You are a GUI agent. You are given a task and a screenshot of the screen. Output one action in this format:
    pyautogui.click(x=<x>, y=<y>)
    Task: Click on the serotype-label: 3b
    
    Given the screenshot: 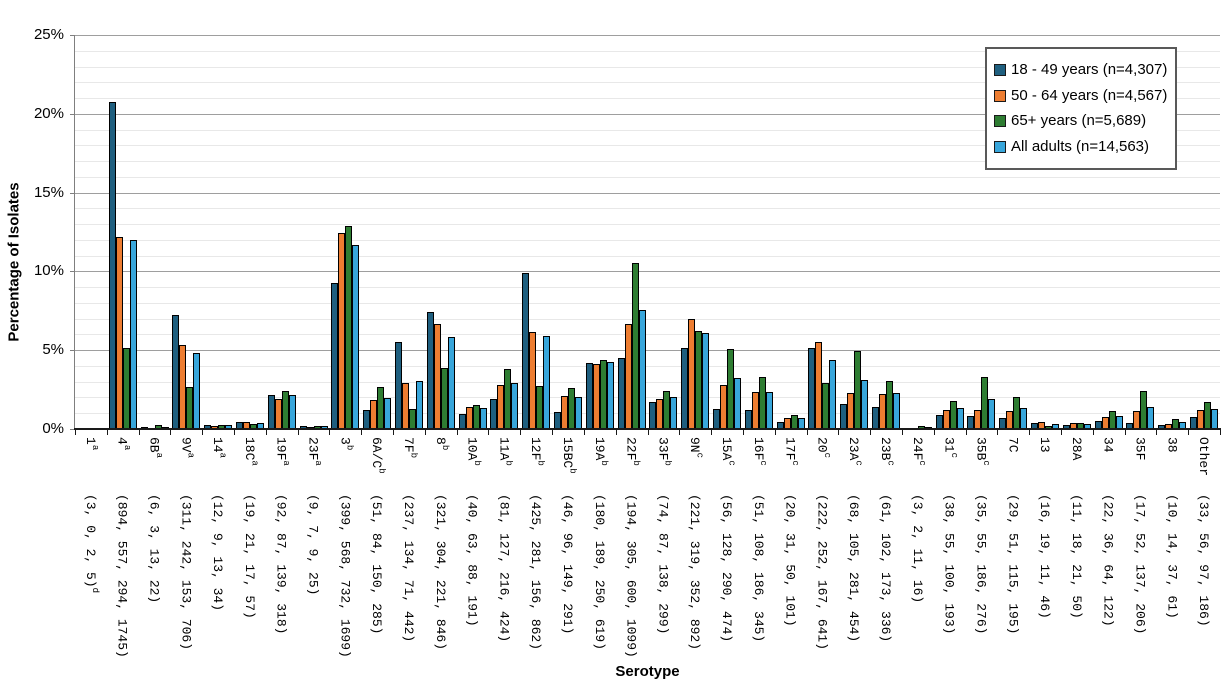 What is the action you would take?
    pyautogui.click(x=346, y=444)
    